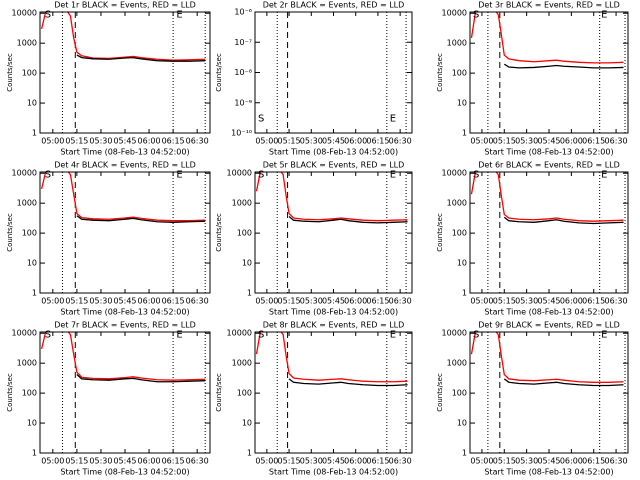  Describe the element at coordinates (334, 325) in the screenshot. I see `panel-title: Det 8r BLACK = Events, RED = LLD` at that location.